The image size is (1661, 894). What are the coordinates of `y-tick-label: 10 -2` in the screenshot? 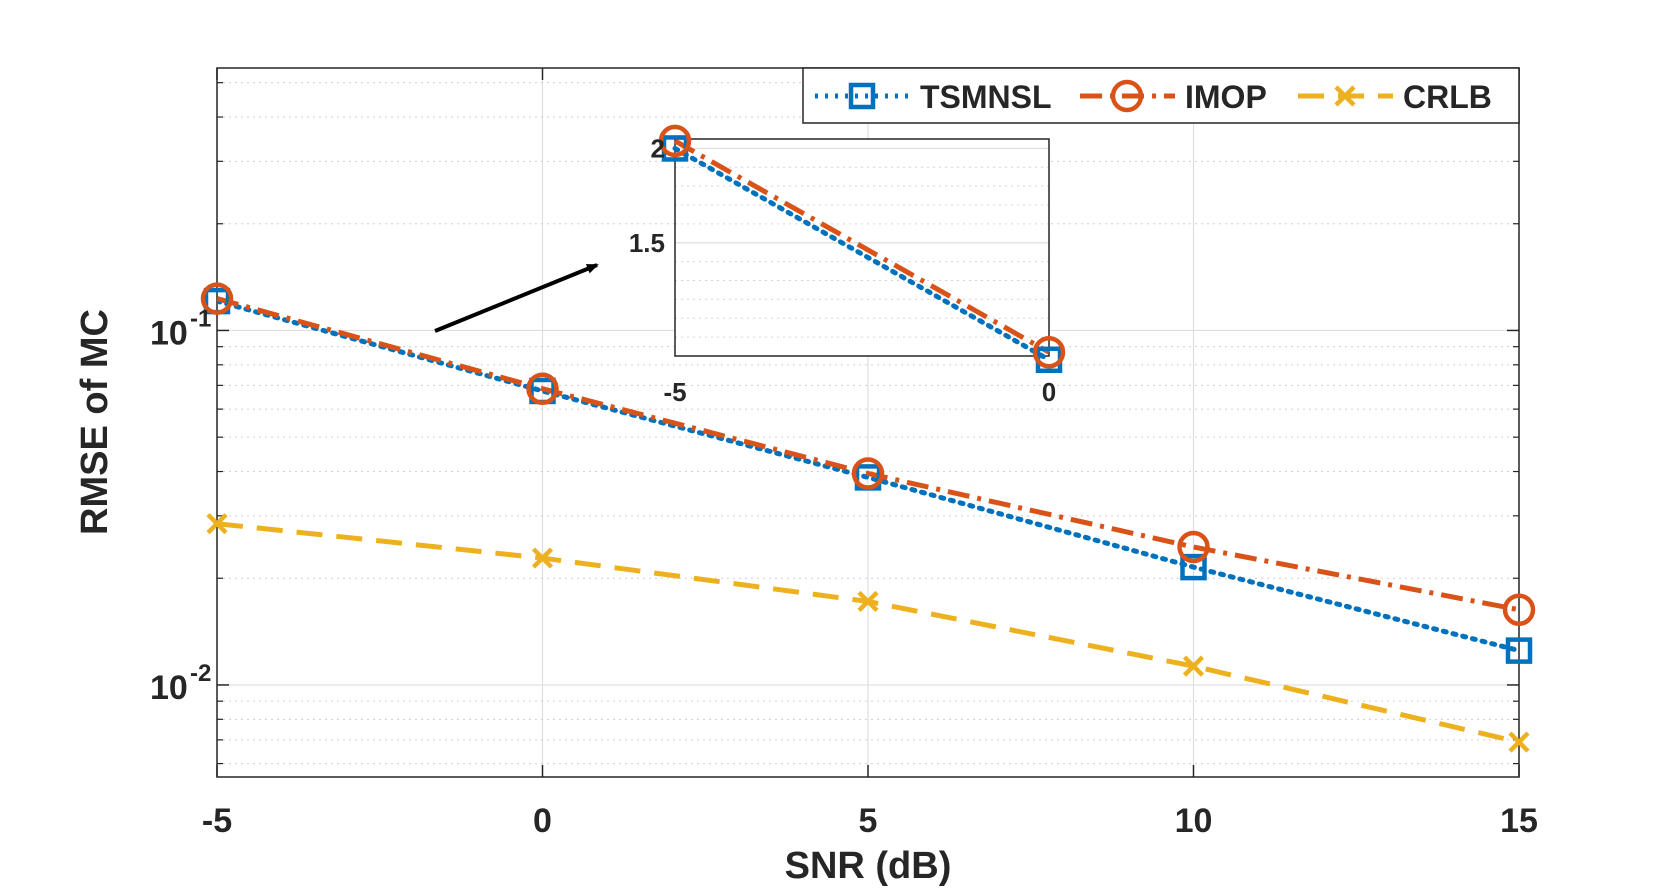 It's located at (180, 683).